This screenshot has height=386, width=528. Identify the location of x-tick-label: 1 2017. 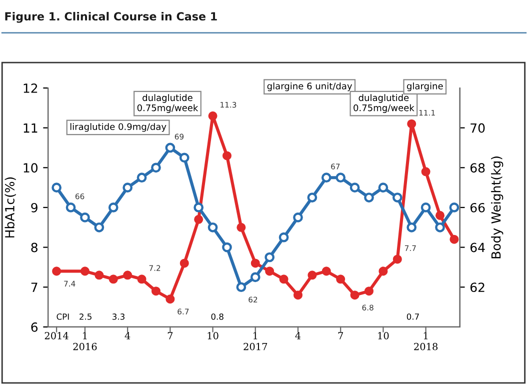
(256, 341).